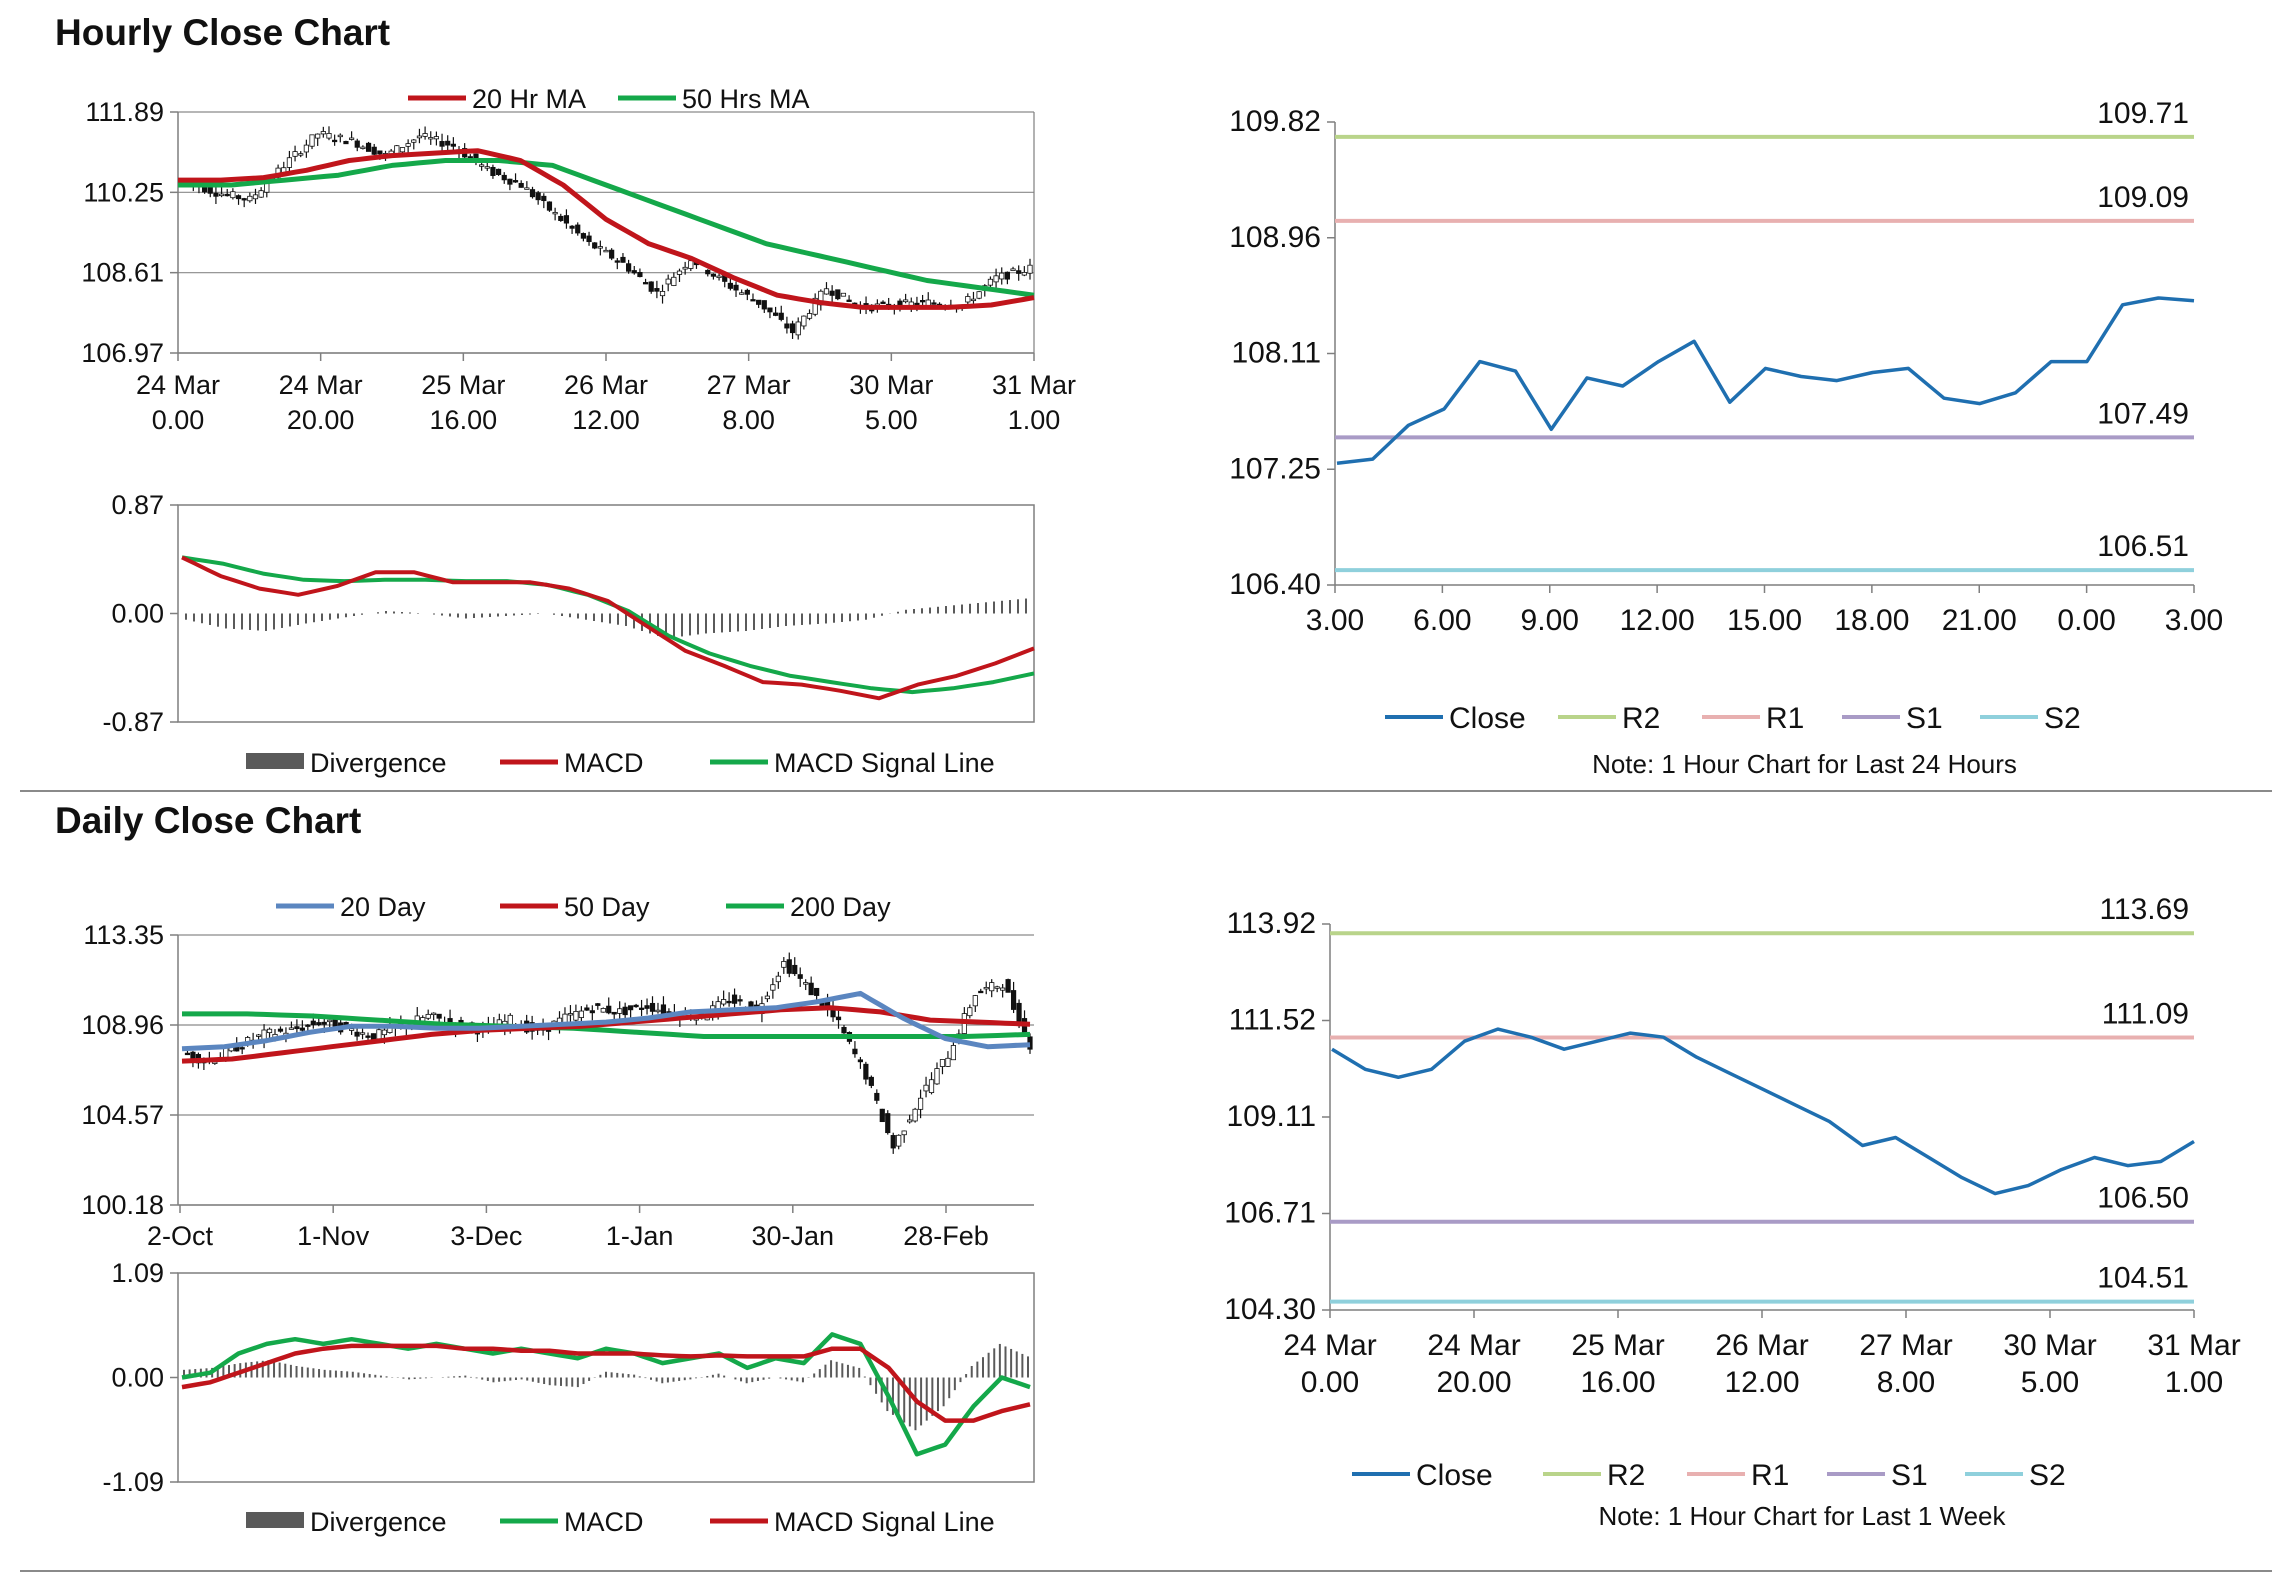 The image size is (2291, 1577). Describe the element at coordinates (2143, 1198) in the screenshot. I see `last-1-week-level-s1-label: 106.50` at that location.